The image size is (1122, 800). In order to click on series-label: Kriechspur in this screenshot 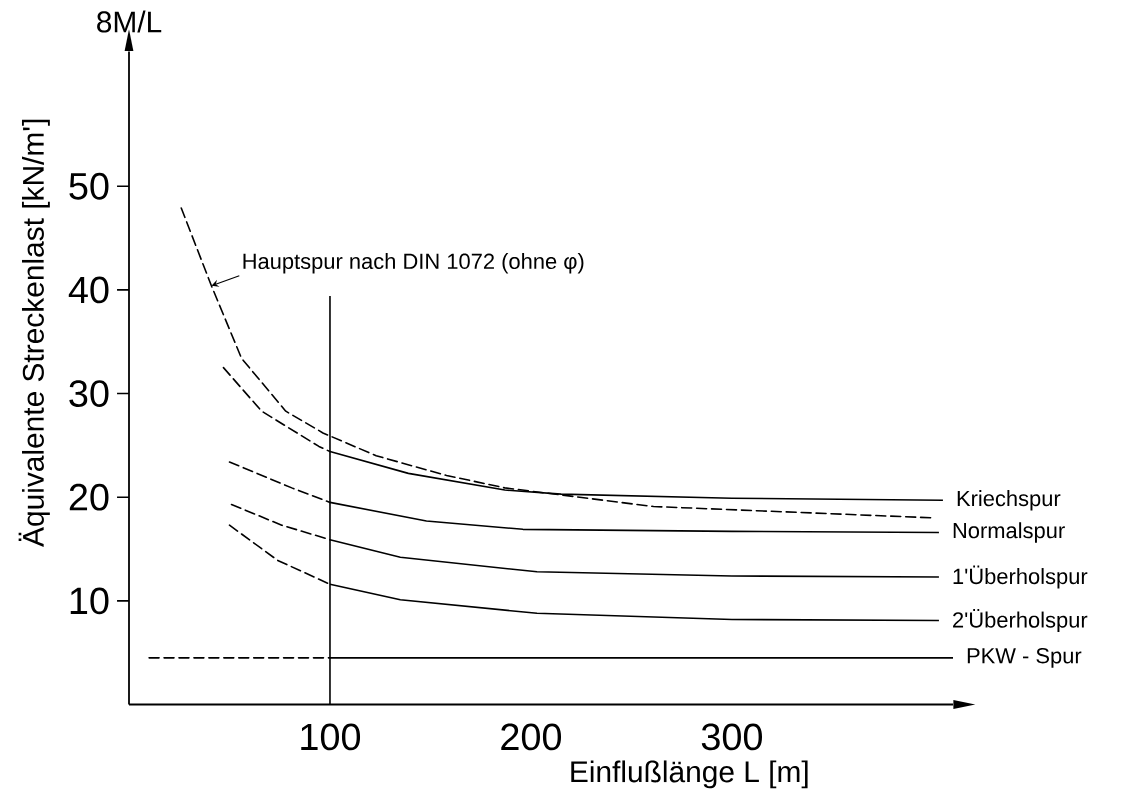, I will do `click(1009, 500)`.